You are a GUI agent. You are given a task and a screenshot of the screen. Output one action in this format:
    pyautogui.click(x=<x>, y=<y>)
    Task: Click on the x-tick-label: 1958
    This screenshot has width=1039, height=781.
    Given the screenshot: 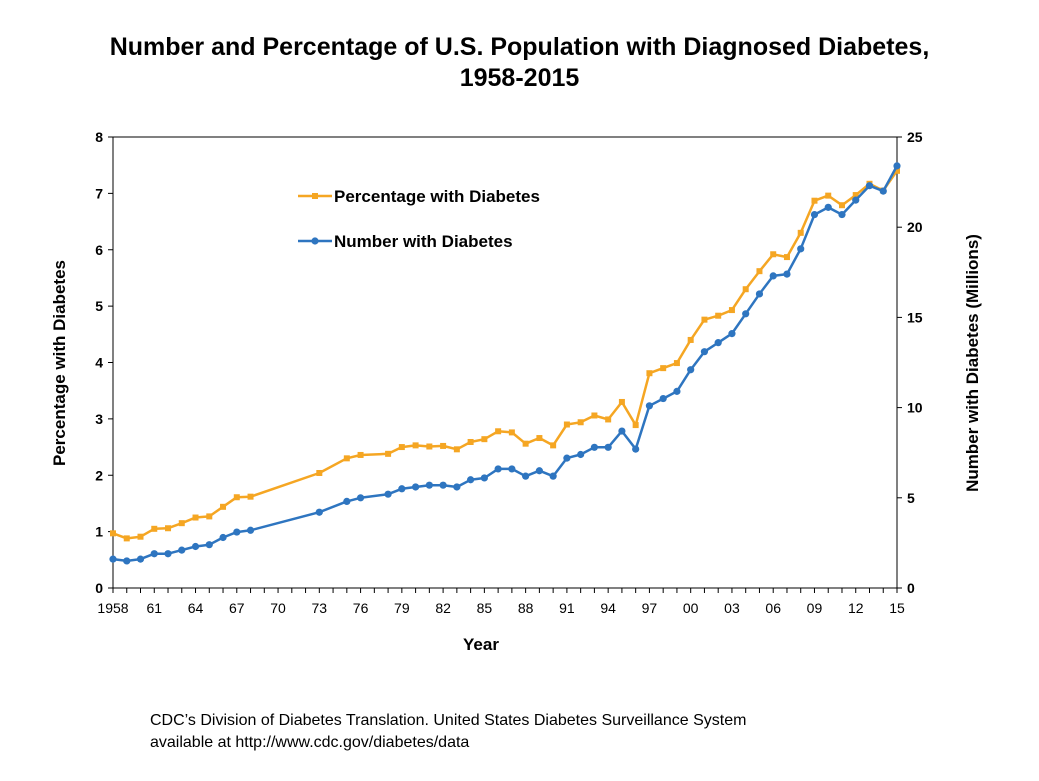 What is the action you would take?
    pyautogui.click(x=112, y=608)
    